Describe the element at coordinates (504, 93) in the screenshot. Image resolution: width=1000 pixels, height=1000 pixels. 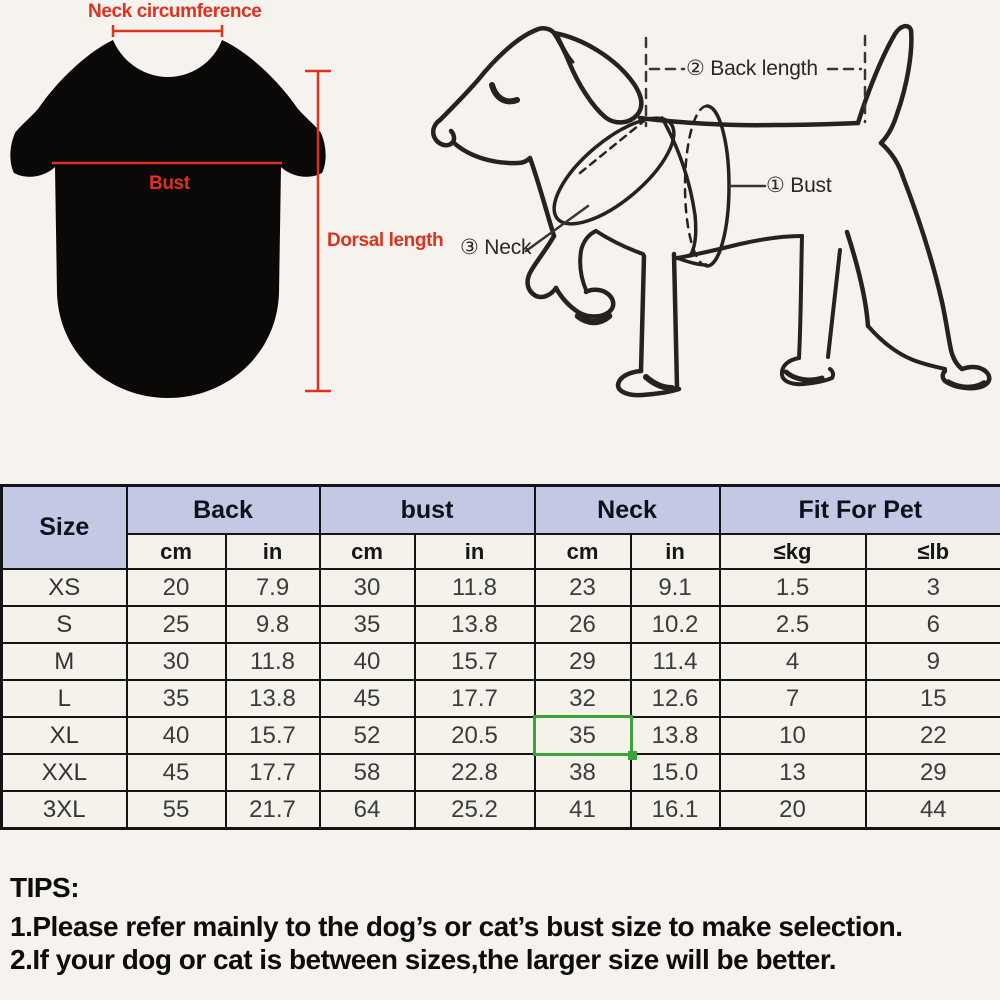
I see `dog-eye` at that location.